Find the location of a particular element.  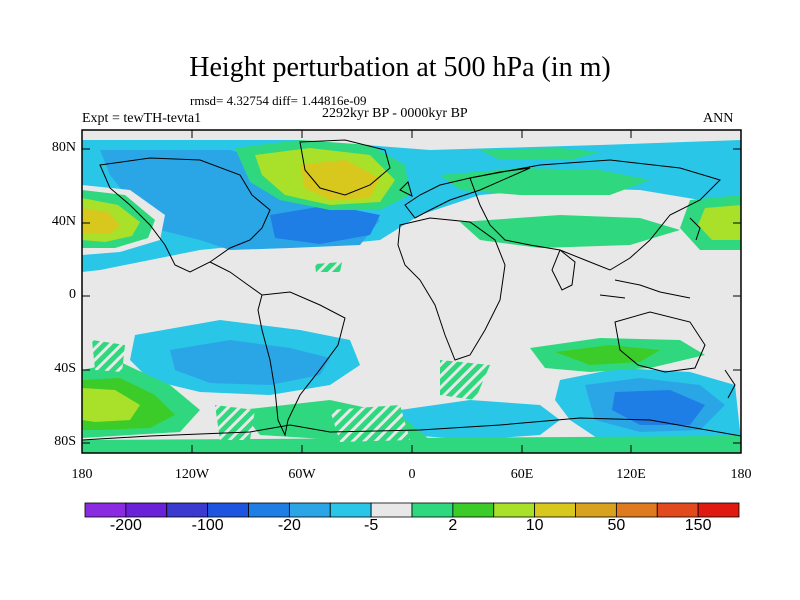

lat-label-80s: 80S is located at coordinates (65, 441).